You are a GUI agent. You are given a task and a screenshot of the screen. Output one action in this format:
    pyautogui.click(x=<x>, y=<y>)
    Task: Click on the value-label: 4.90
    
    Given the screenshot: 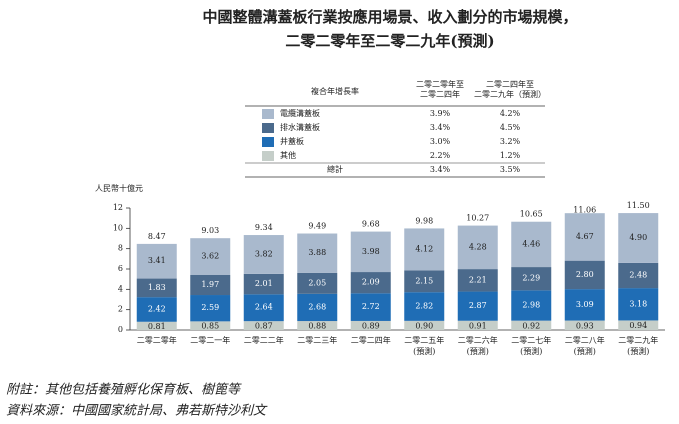 What is the action you would take?
    pyautogui.click(x=638, y=237)
    